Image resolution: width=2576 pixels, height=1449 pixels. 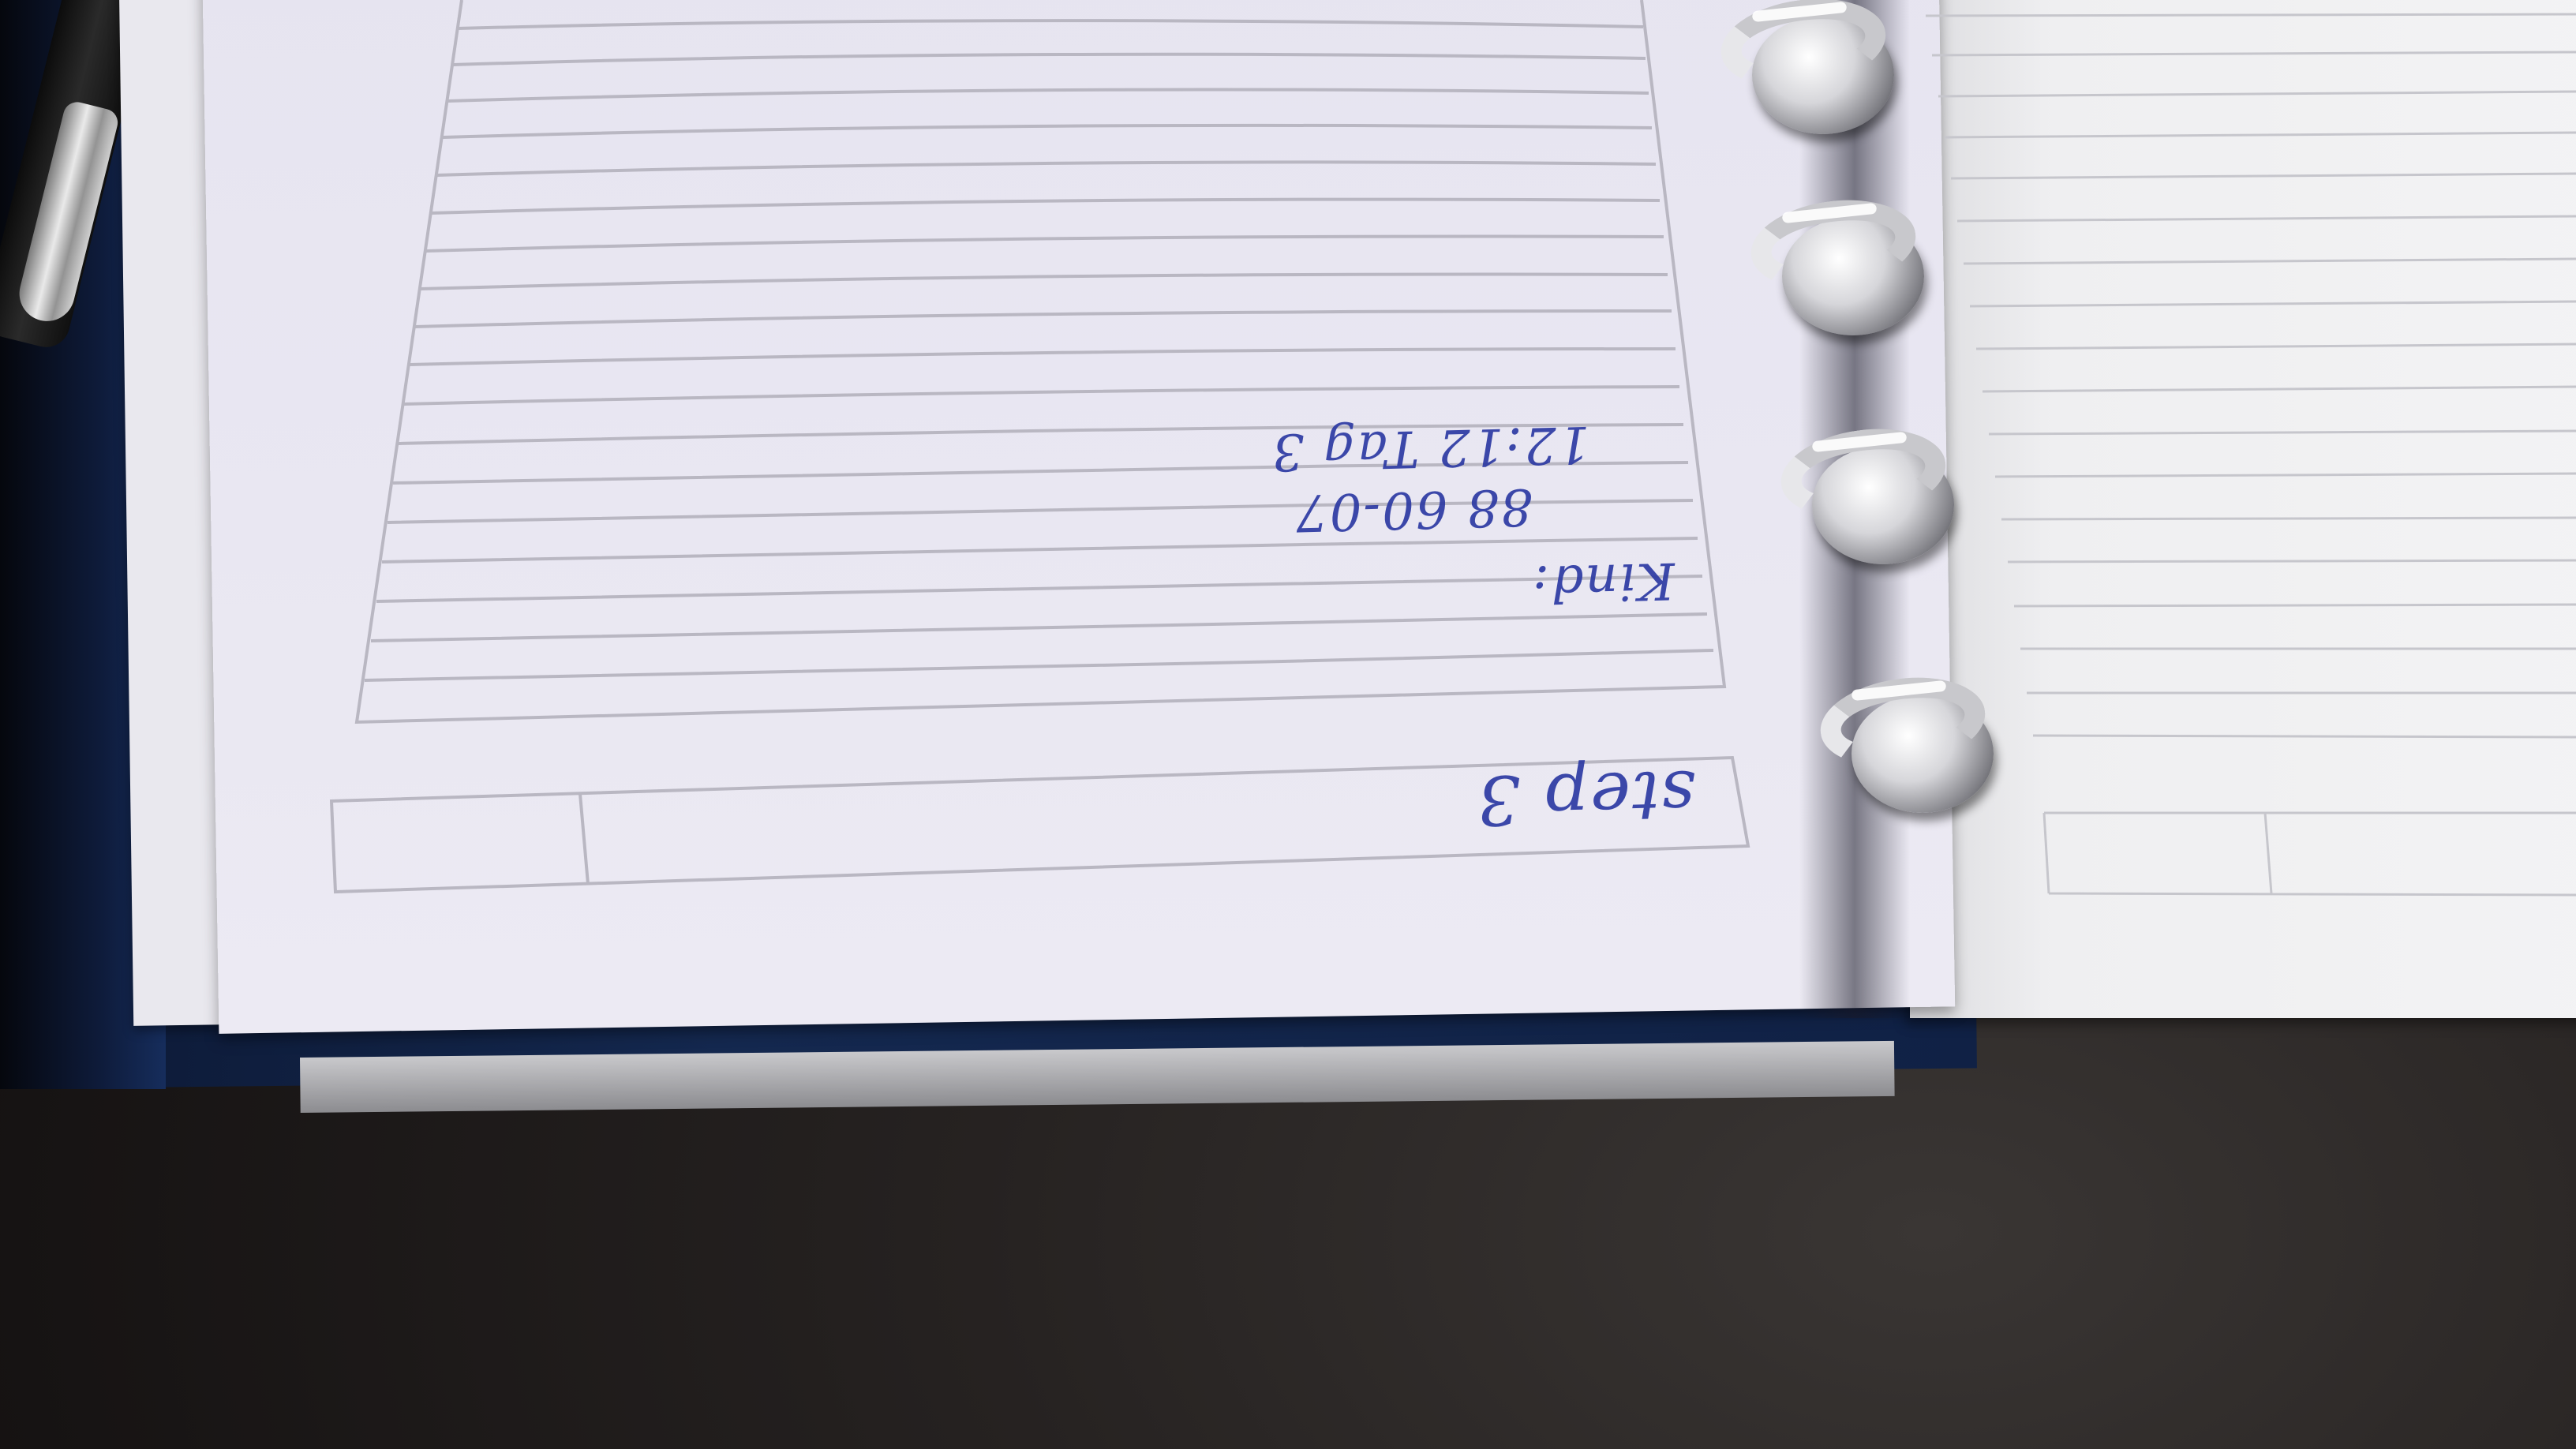 I want to click on handwritten-step: step 3, so click(x=1585, y=797).